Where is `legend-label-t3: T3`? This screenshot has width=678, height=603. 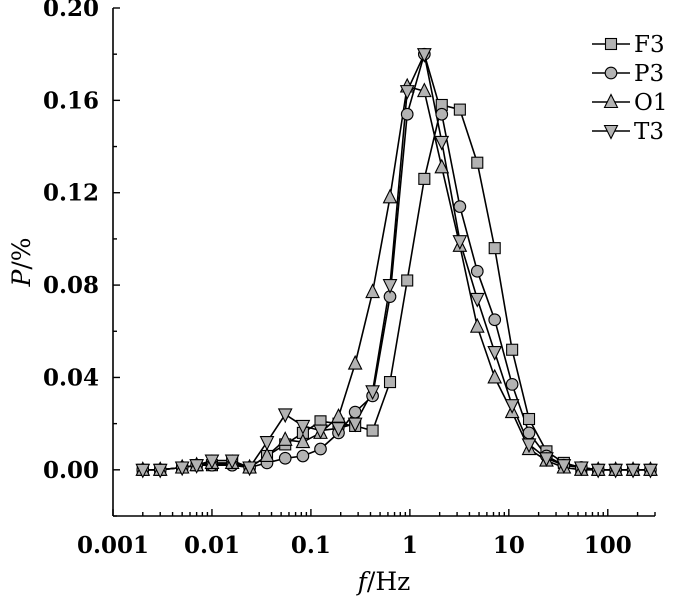 legend-label-t3: T3 is located at coordinates (649, 132).